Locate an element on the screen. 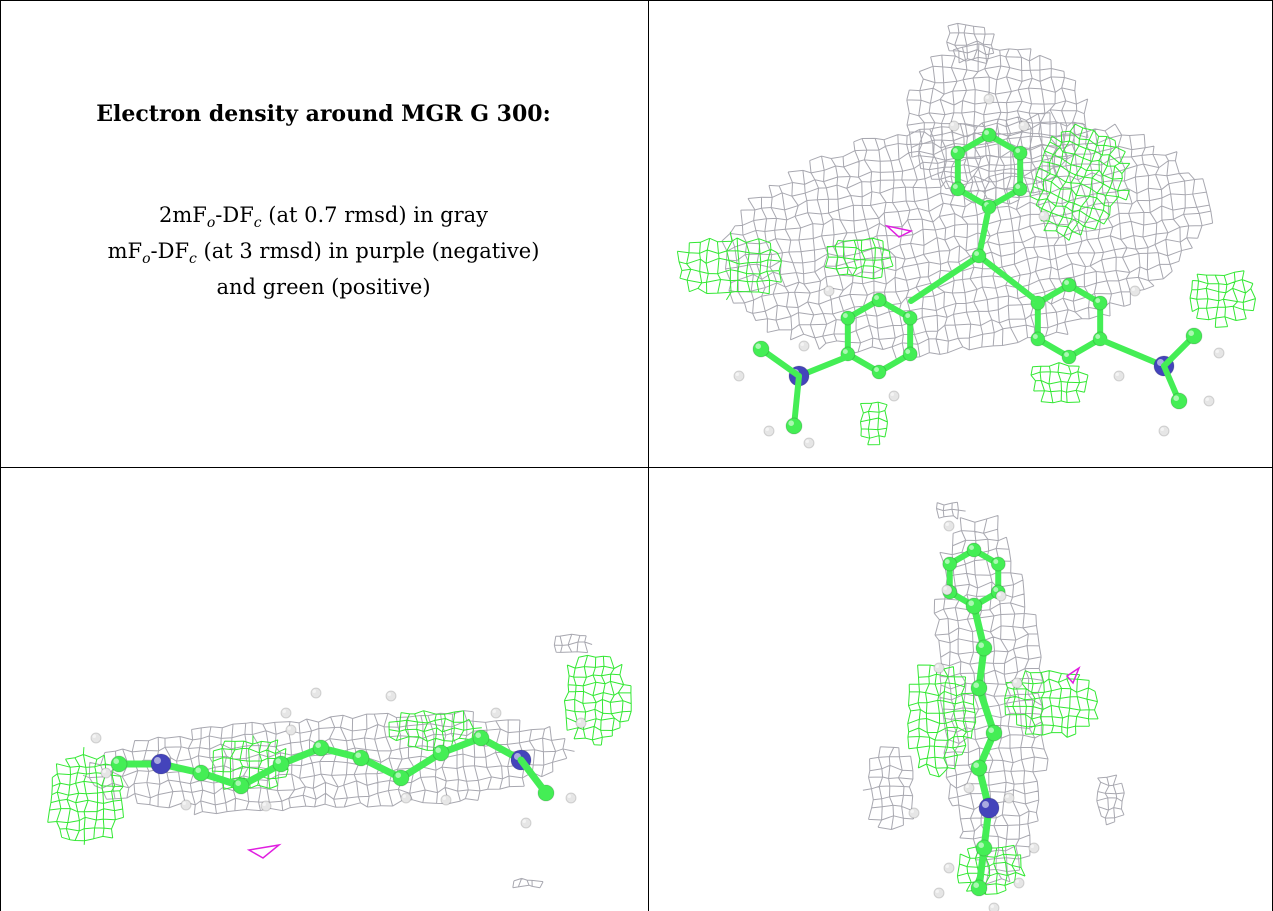 The image size is (1273, 911). molecule-view-bottom-left is located at coordinates (339, 761).